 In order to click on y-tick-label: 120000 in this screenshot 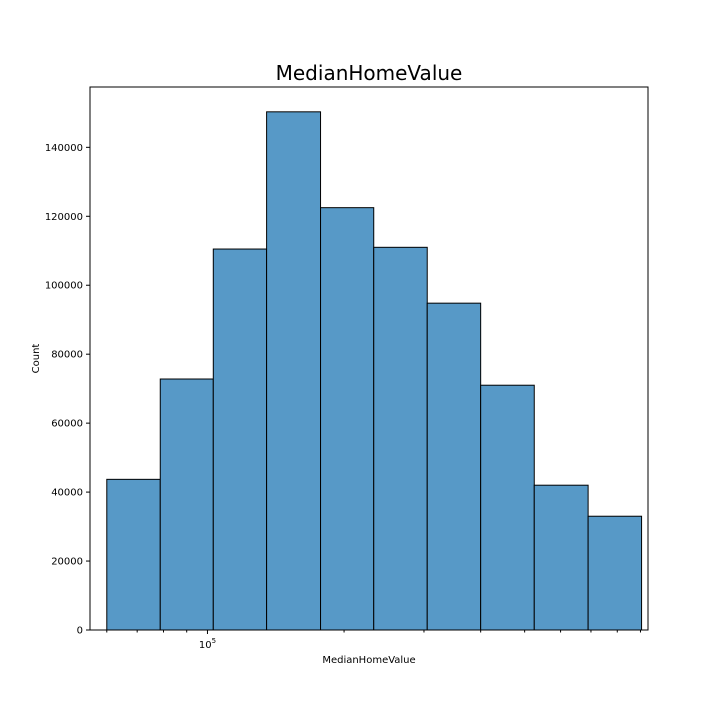, I will do `click(64, 217)`.